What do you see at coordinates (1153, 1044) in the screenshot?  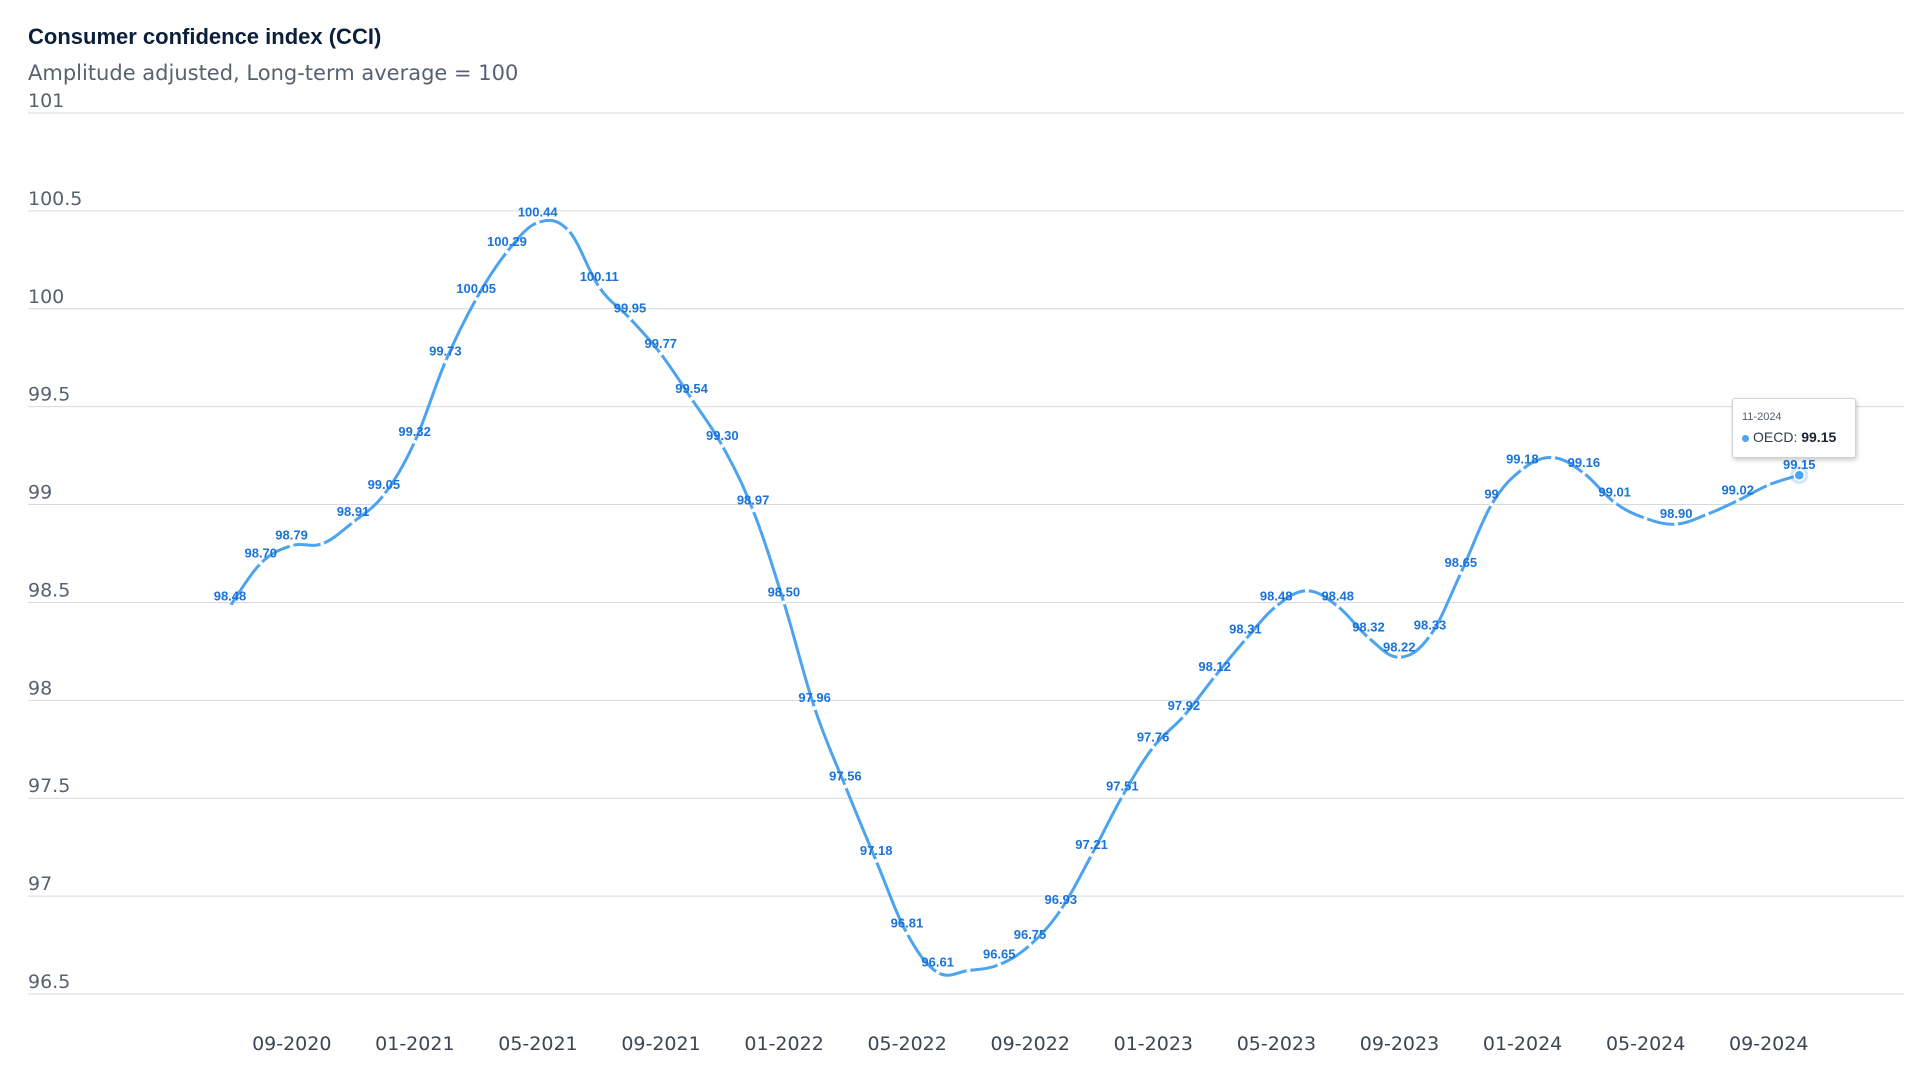 I see `x-tick-label: 01-2023` at bounding box center [1153, 1044].